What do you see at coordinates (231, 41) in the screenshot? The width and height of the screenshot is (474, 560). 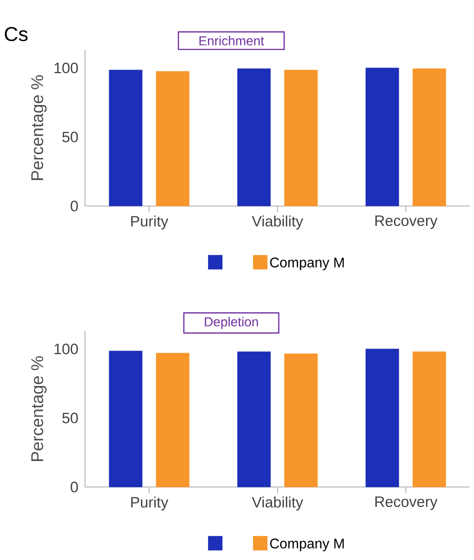 I see `chart-title: Enrichment` at bounding box center [231, 41].